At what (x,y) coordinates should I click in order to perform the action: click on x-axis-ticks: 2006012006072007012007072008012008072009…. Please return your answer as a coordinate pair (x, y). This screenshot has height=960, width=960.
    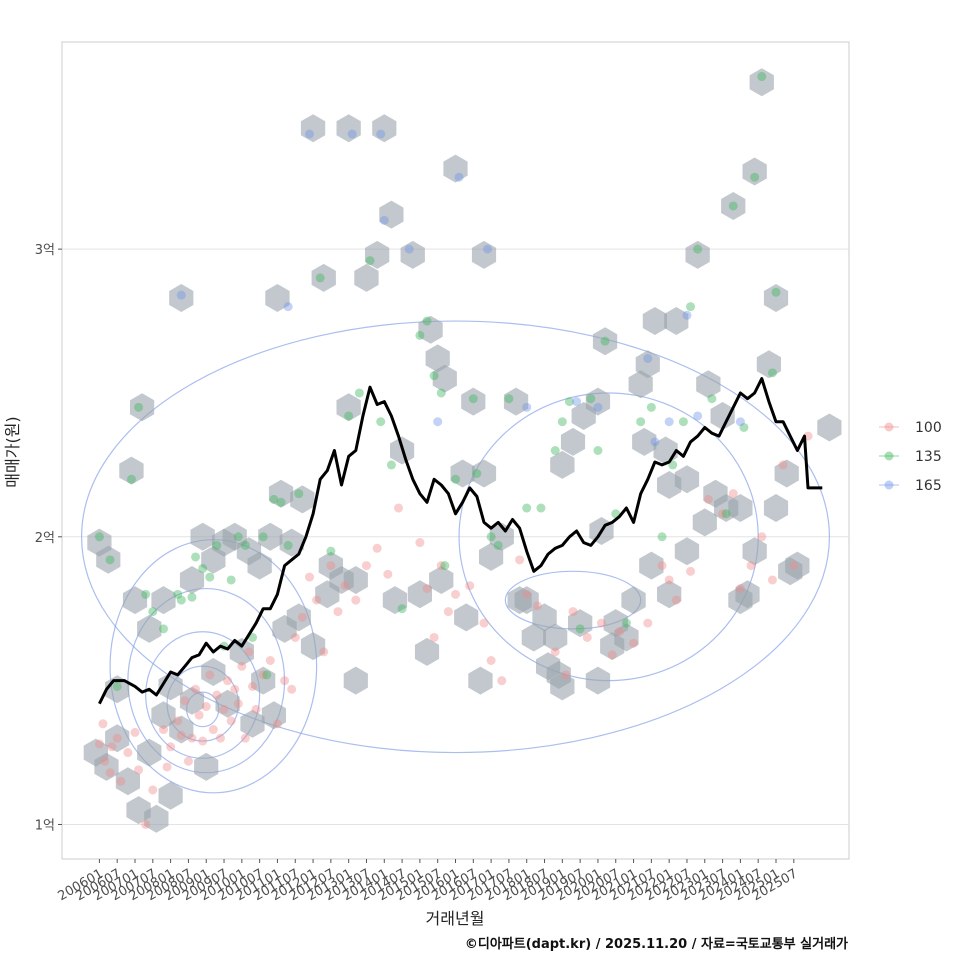
    Looking at the image, I should click on (427, 881).